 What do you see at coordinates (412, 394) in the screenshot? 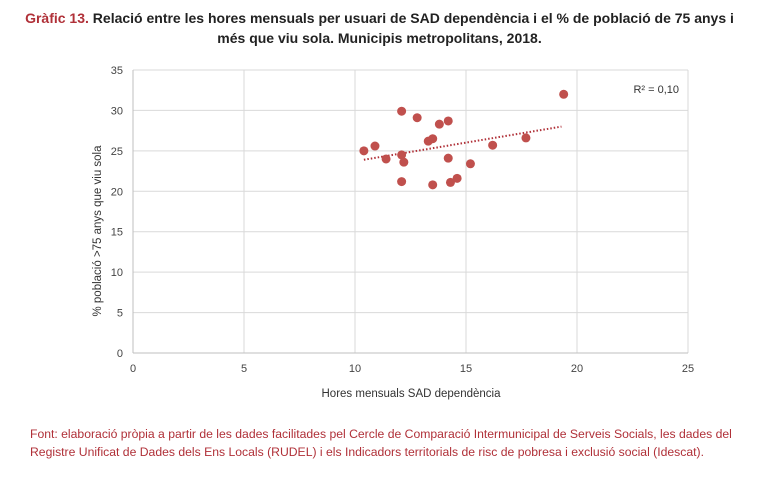
I see `x-axis-label: Hores mensuals SAD dependència` at bounding box center [412, 394].